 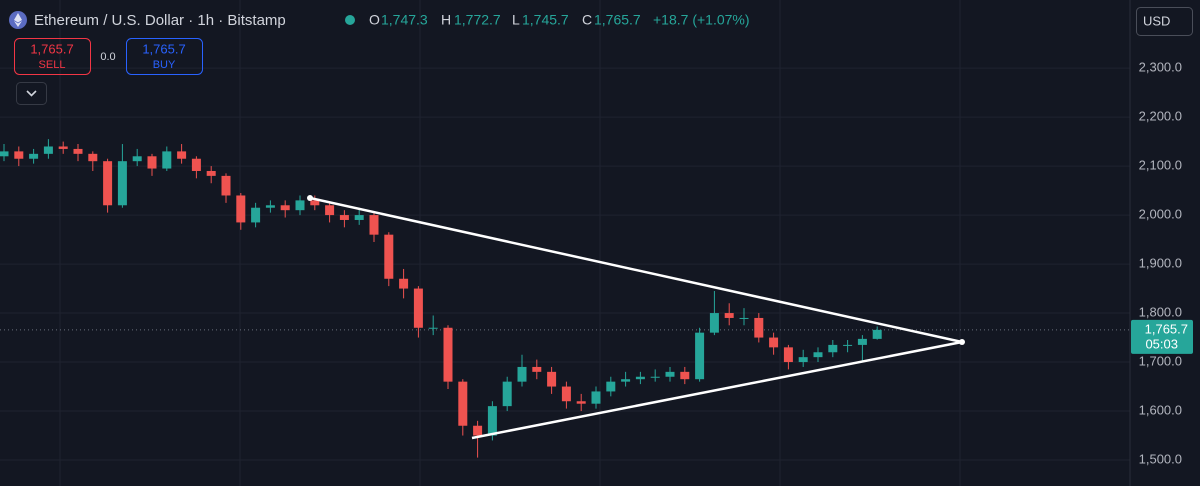 I want to click on y-tick-label: 1,700.0, so click(x=1160, y=360).